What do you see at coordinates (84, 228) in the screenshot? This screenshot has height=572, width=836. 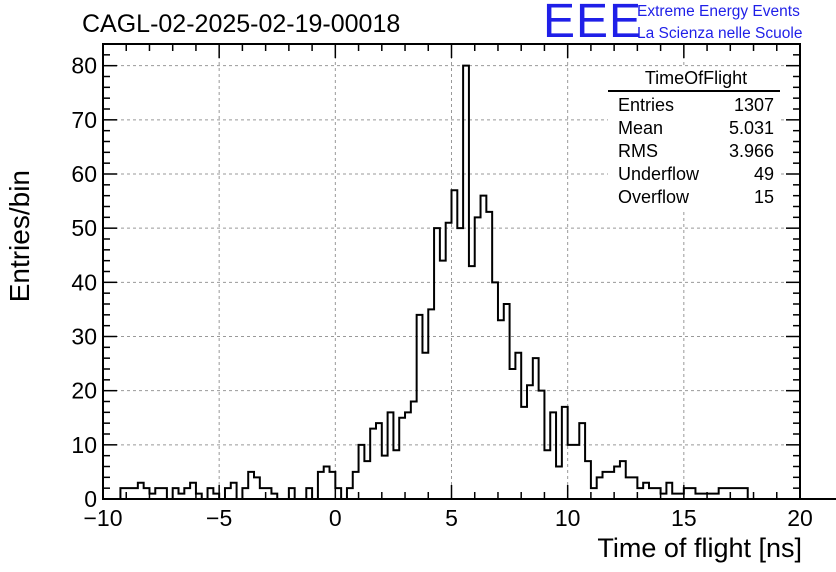 I see `y-tick-label: 50` at bounding box center [84, 228].